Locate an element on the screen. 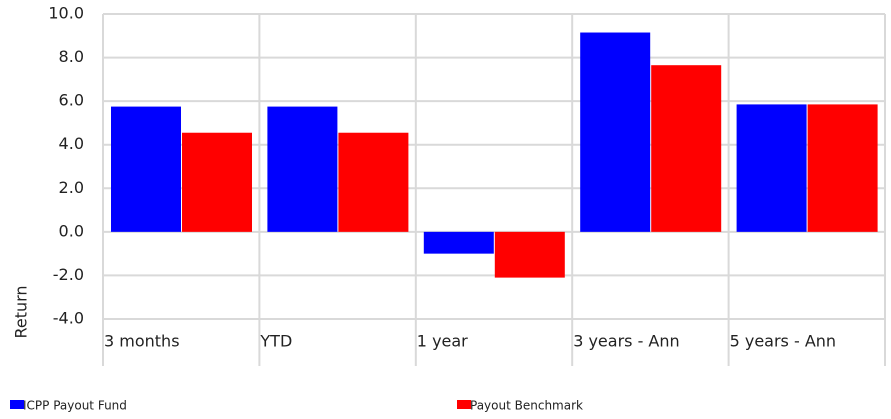  legend-item: ICPP Payout Fund is located at coordinates (68, 406).